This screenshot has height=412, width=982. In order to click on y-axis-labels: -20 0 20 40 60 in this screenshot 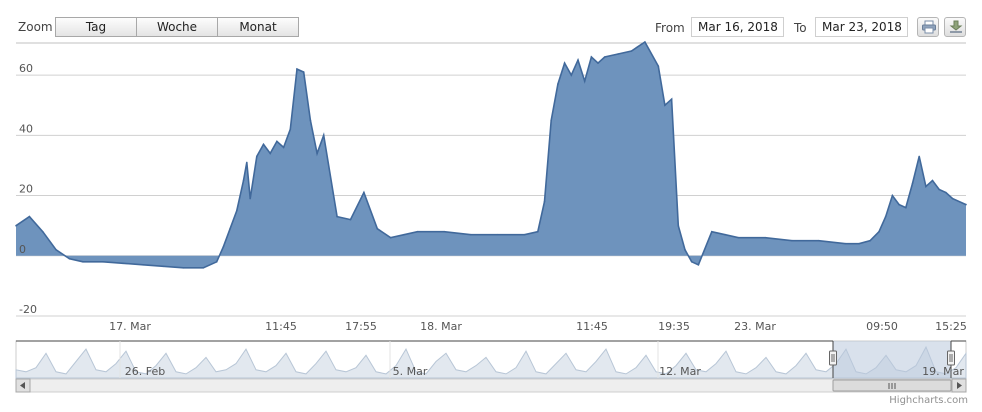, I will do `click(28, 189)`.